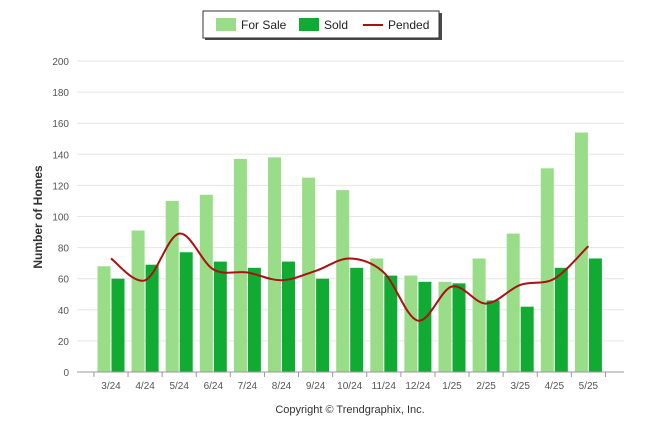 The height and width of the screenshot is (439, 646). What do you see at coordinates (66, 373) in the screenshot?
I see `y-tick-label: 0` at bounding box center [66, 373].